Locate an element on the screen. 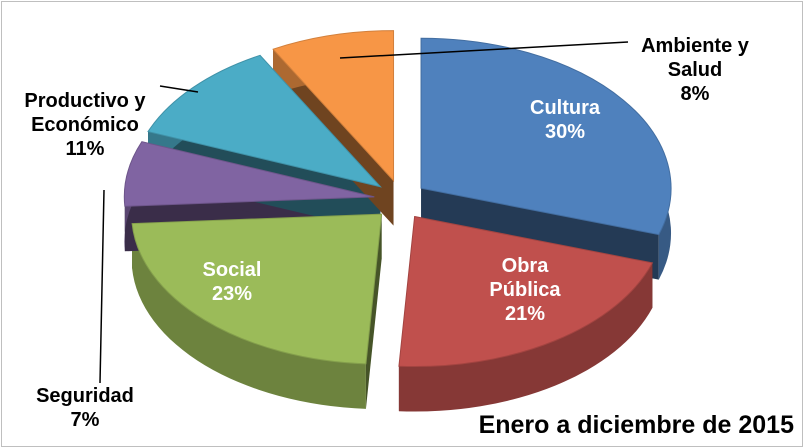  slice-label: Ambiente y Salud 8% is located at coordinates (695, 70).